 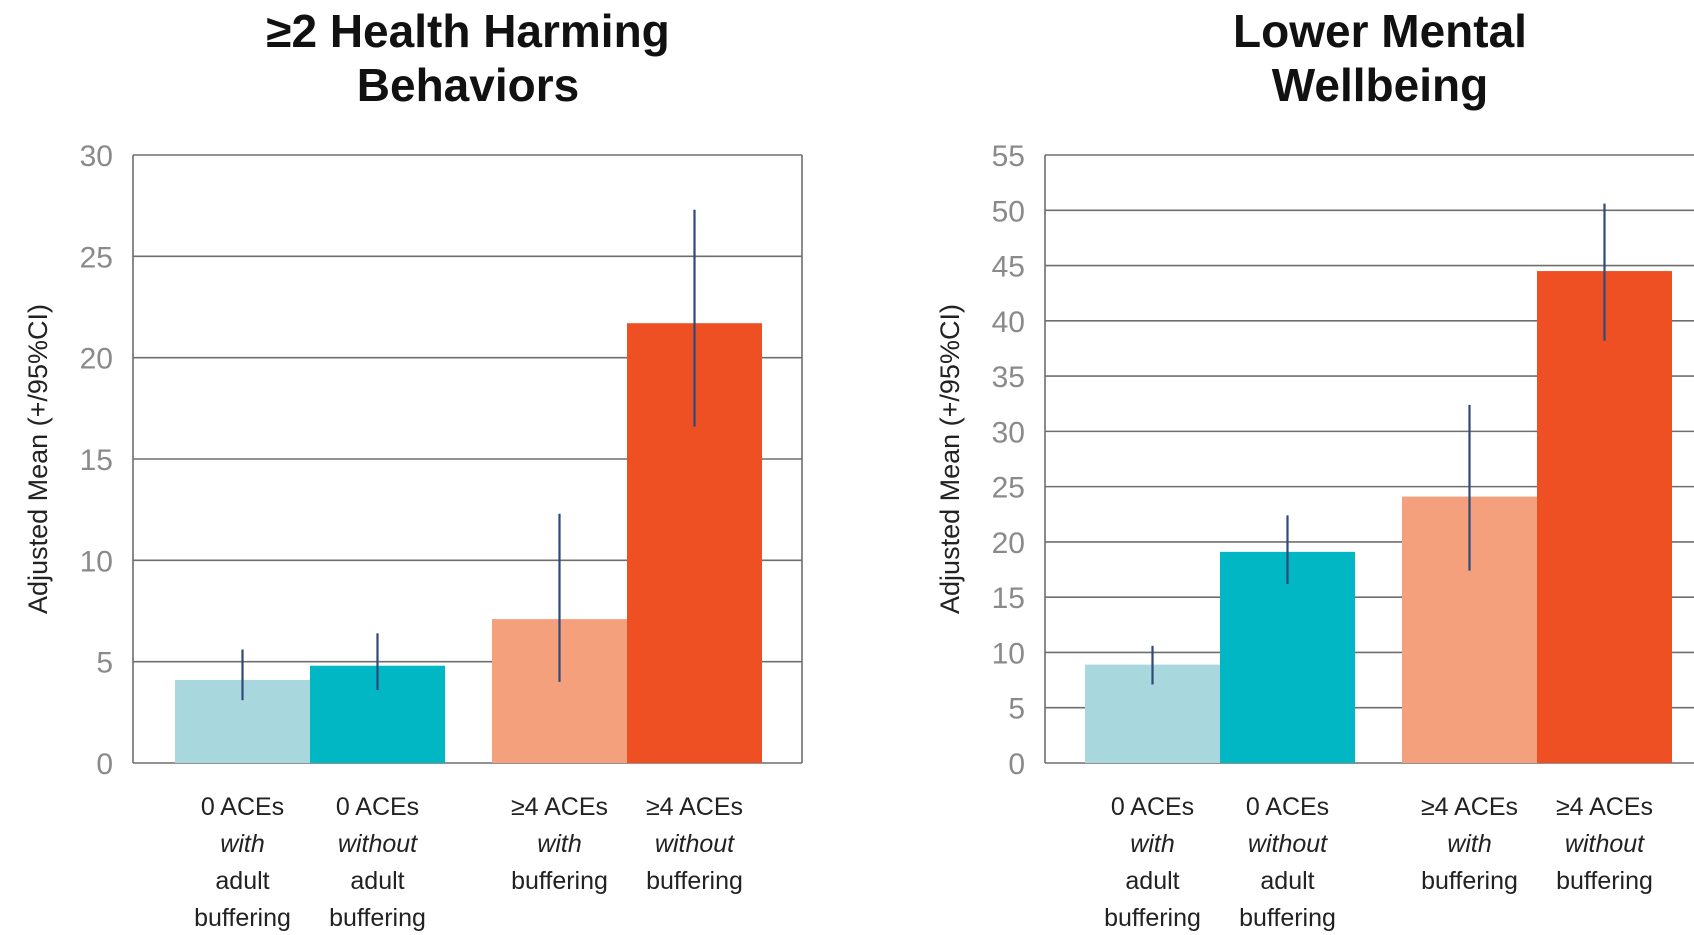 I want to click on chart-title: ≥2 Health Harming, so click(x=468, y=31).